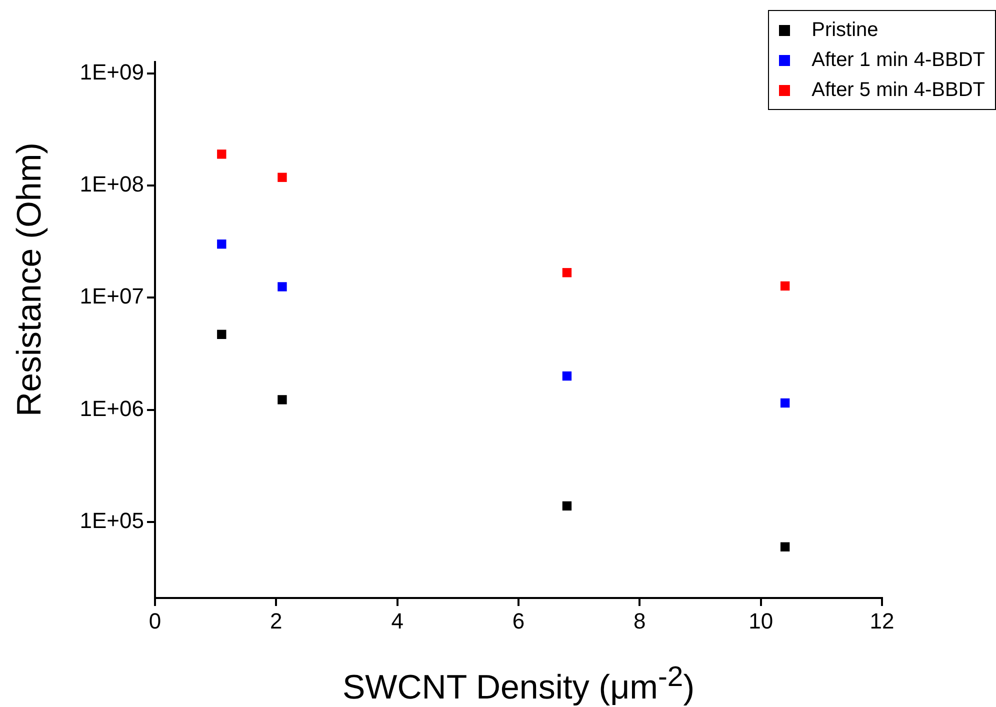 Image resolution: width=996 pixels, height=707 pixels. Describe the element at coordinates (30, 280) in the screenshot. I see `y-axis-title: Resistance (Ohm)` at that location.